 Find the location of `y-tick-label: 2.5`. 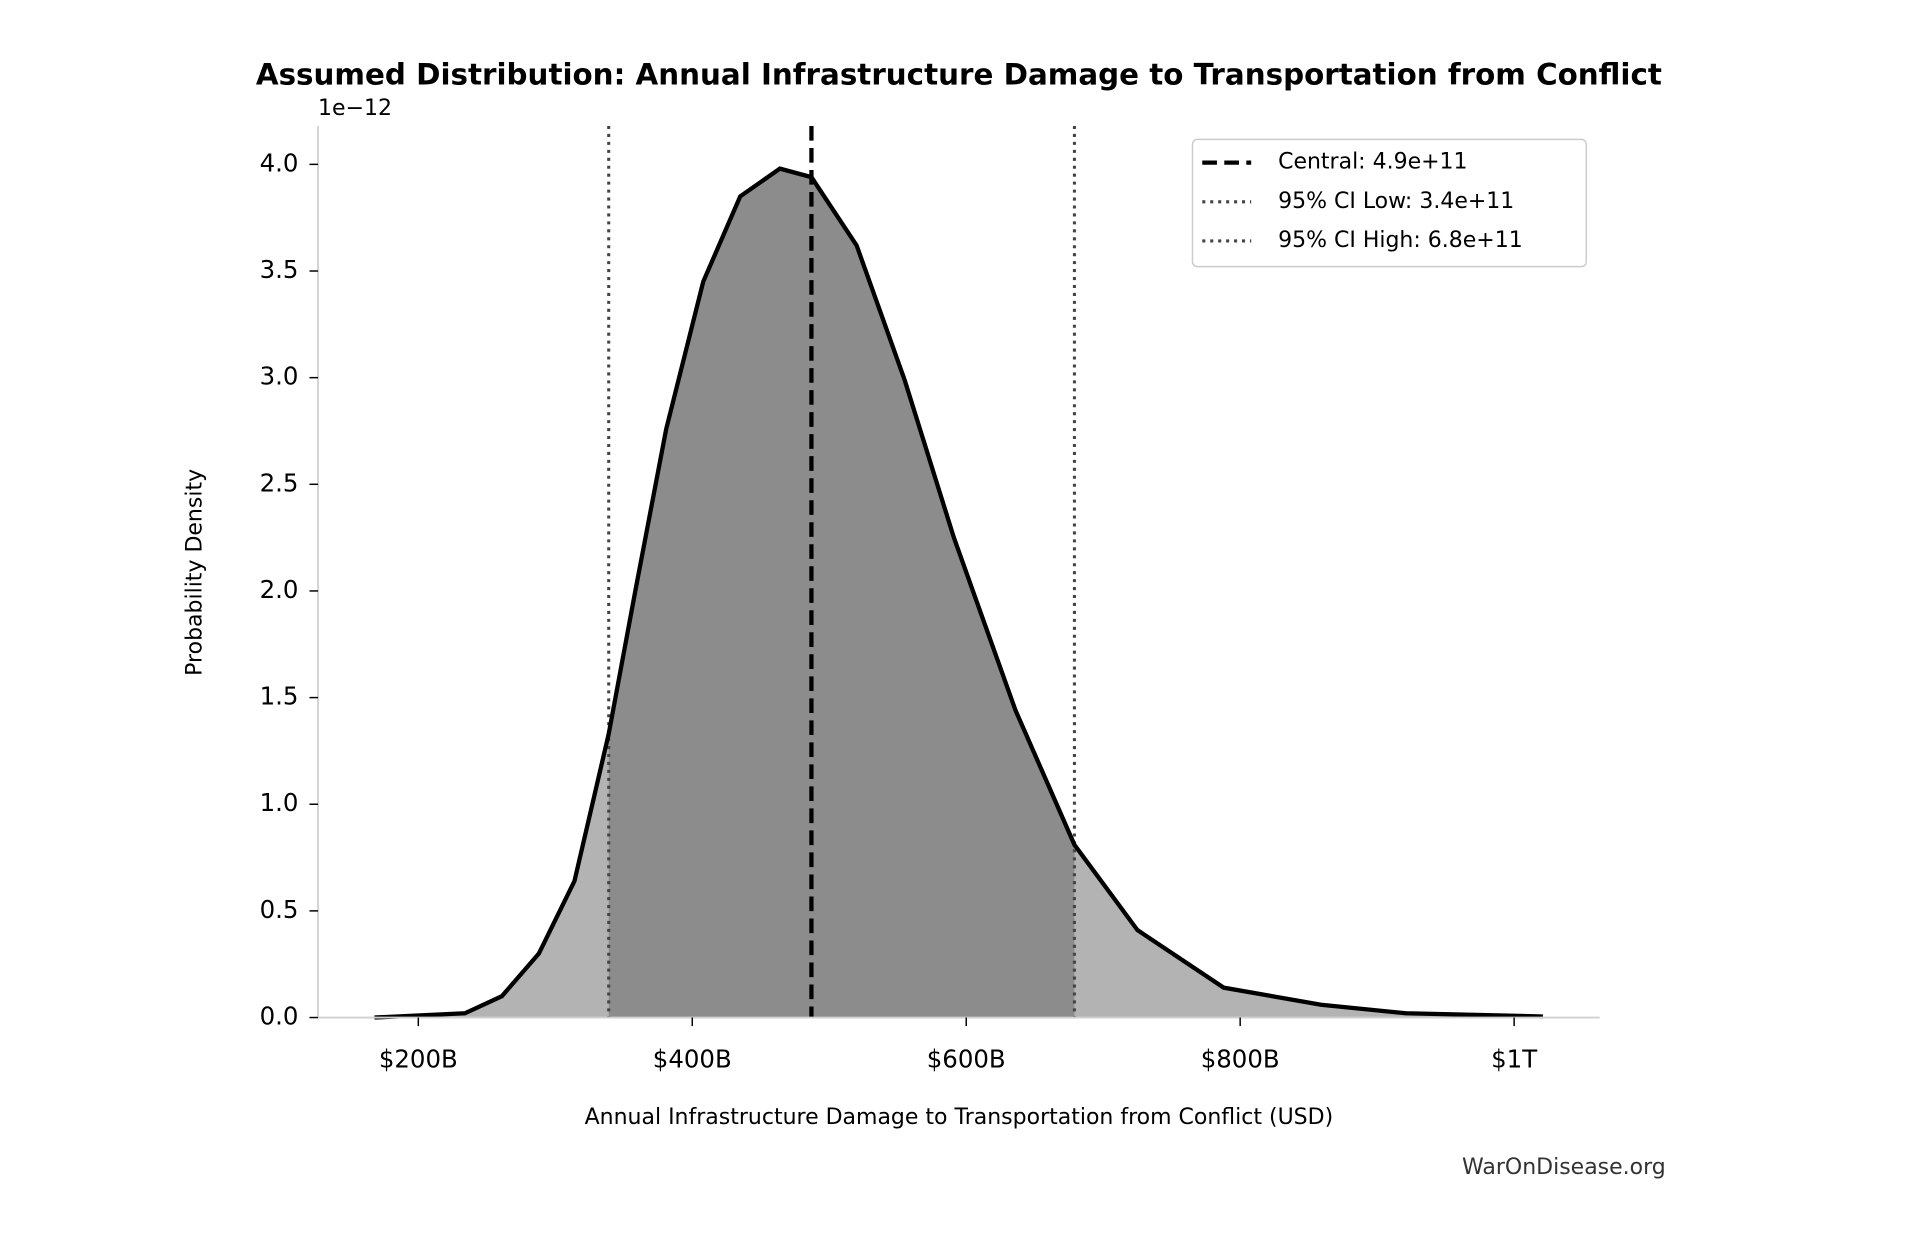

y-tick-label: 2.5 is located at coordinates (279, 482).